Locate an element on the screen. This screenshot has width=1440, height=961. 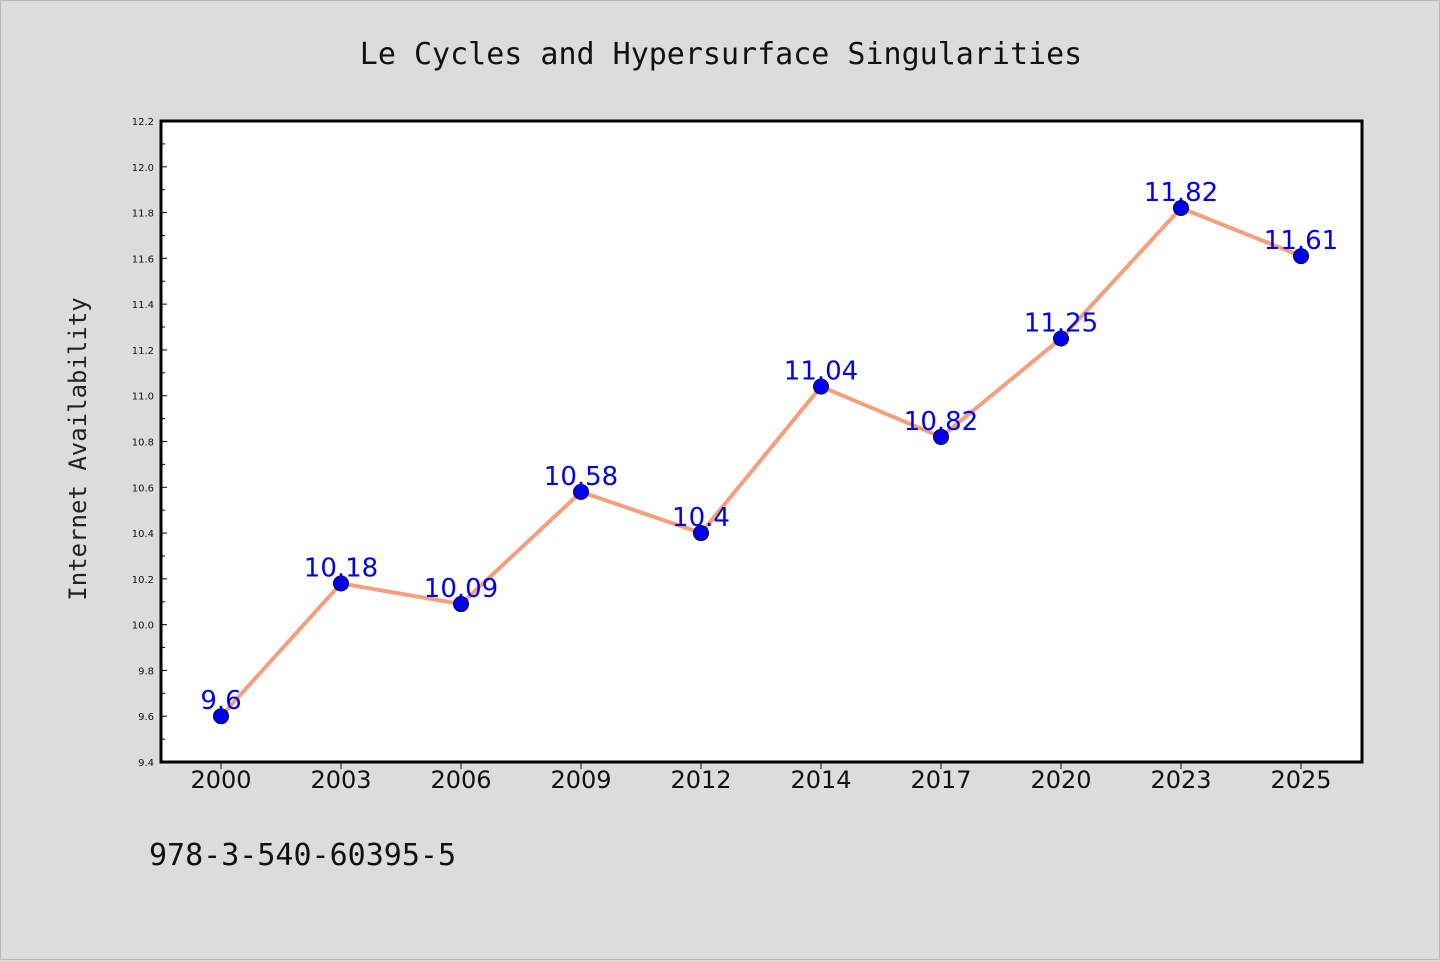
x-tick-label: 2014 is located at coordinates (820, 780).